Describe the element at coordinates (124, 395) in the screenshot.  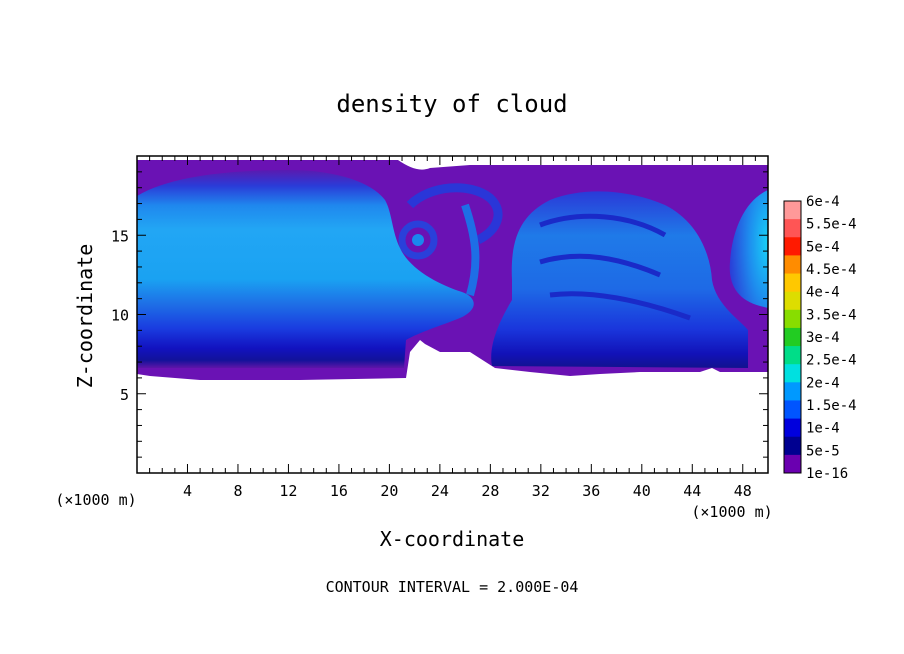
I see `y-tick-label: 5` at that location.